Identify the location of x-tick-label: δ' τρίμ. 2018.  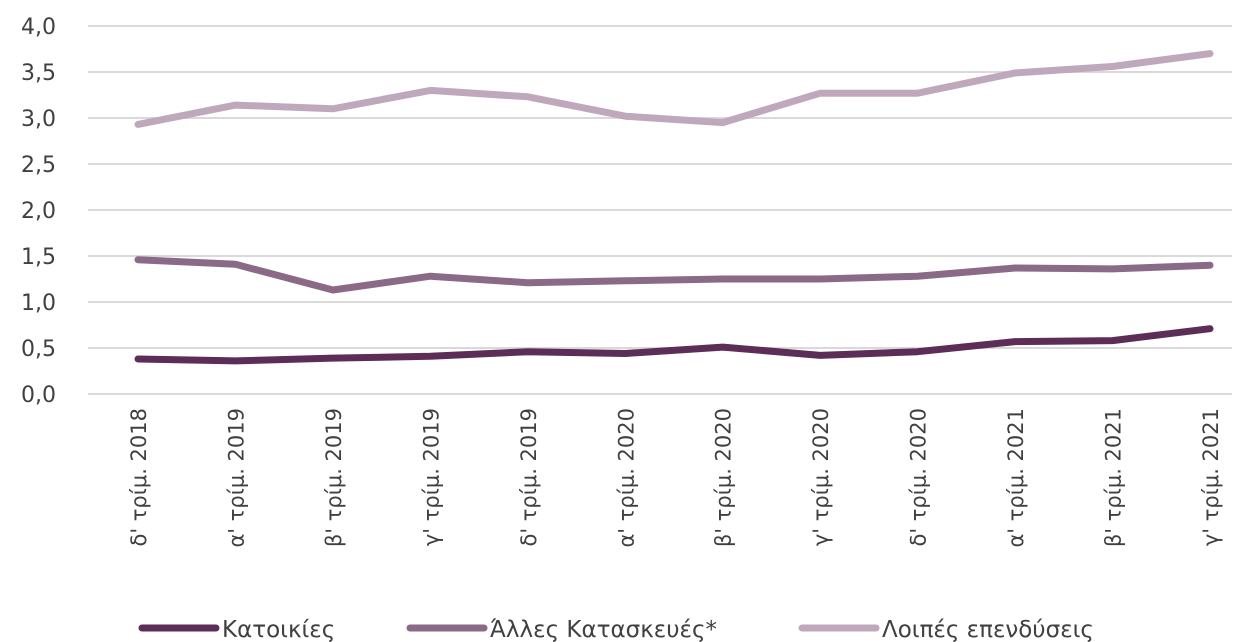
(139, 477).